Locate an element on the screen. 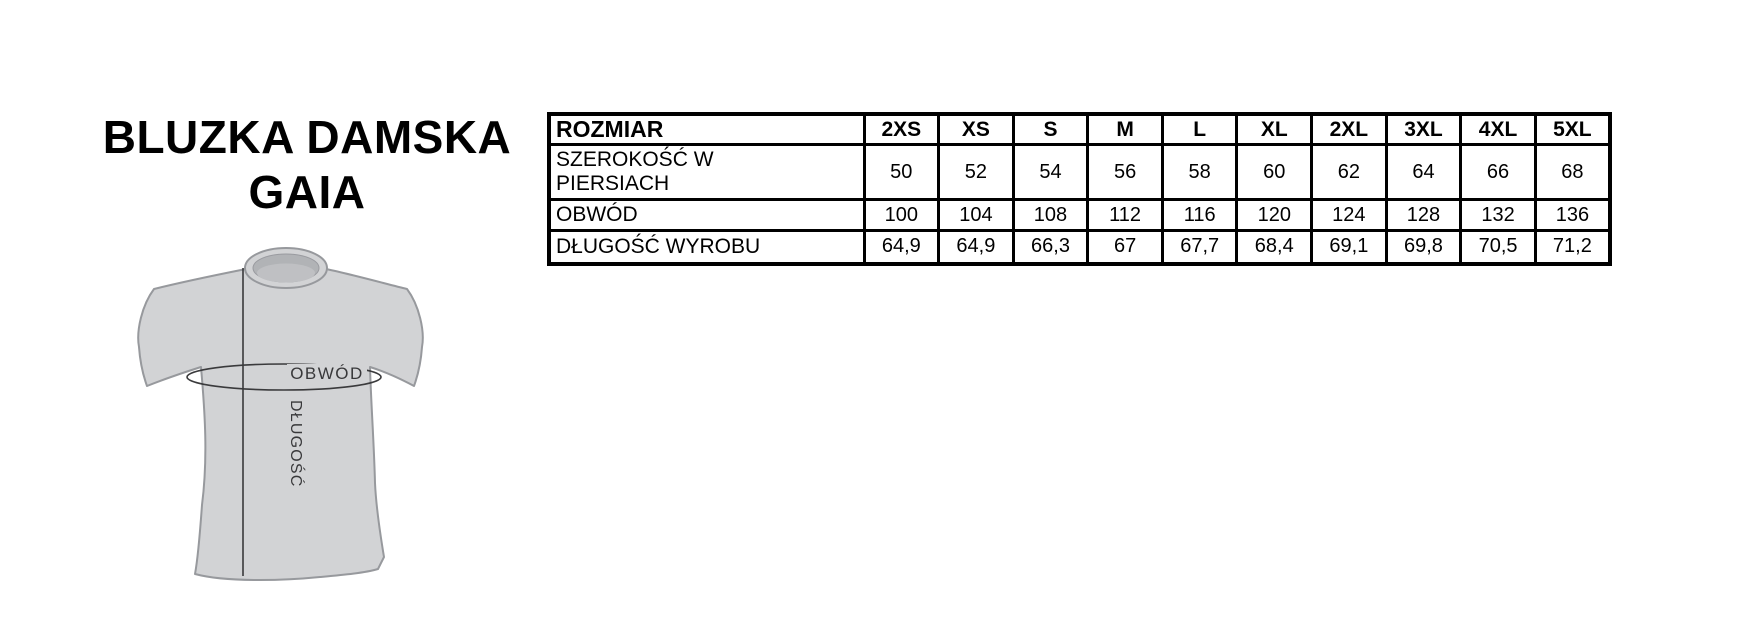  circumference-measure-ellipse is located at coordinates (284, 377).